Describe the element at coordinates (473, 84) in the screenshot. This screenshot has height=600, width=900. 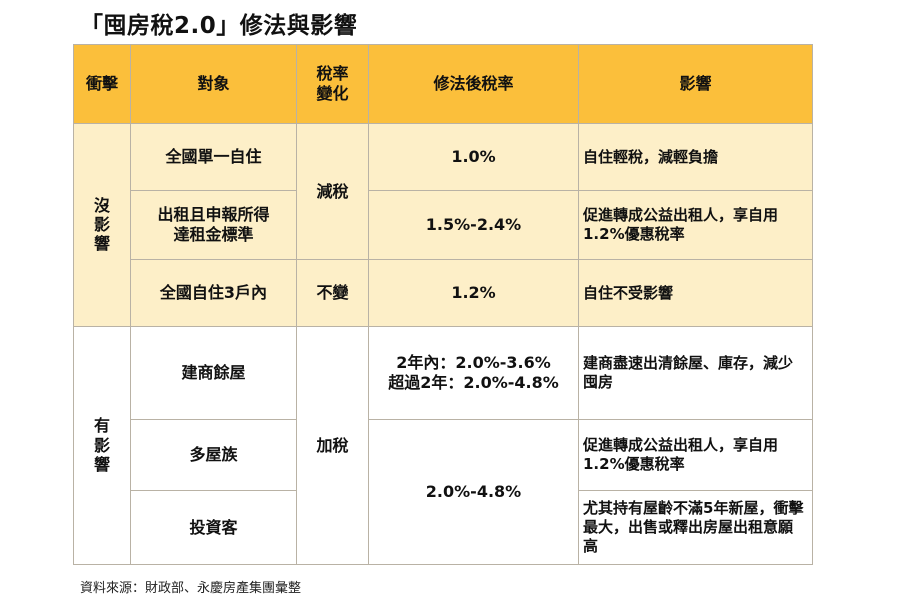
I see `header-new-rate: 修法後稅率` at that location.